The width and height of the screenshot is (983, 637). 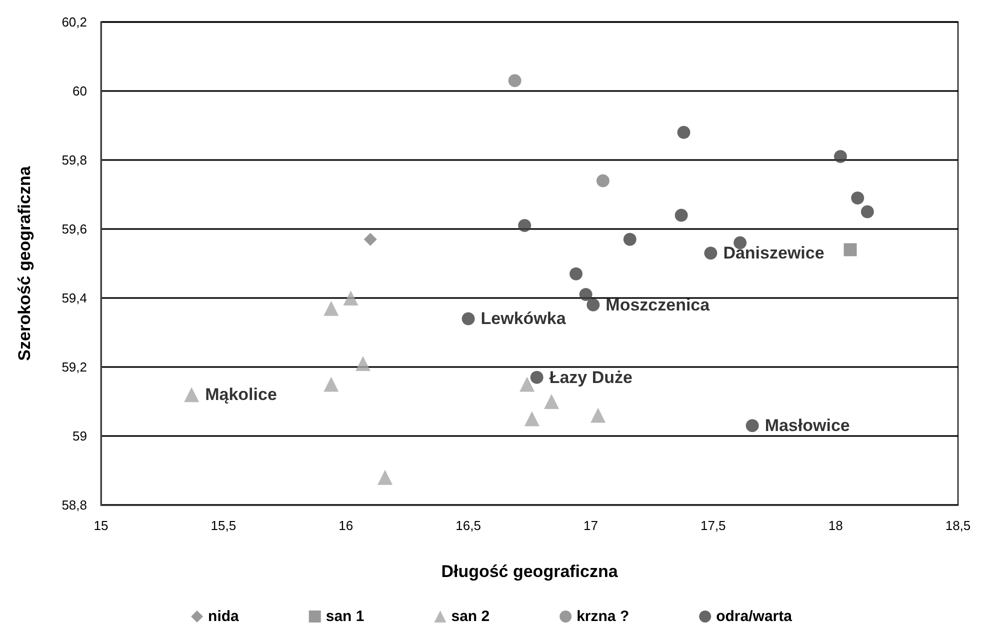 I want to click on legend-label: krzna ?, so click(x=603, y=616).